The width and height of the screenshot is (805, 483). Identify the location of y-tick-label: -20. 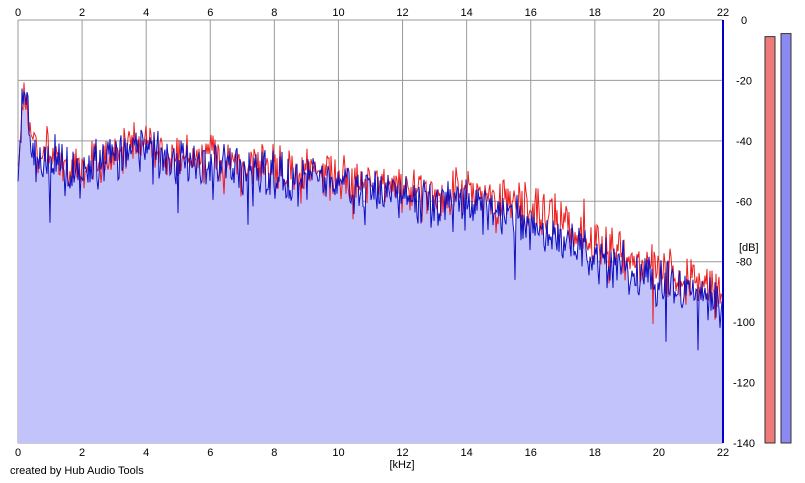
(744, 81).